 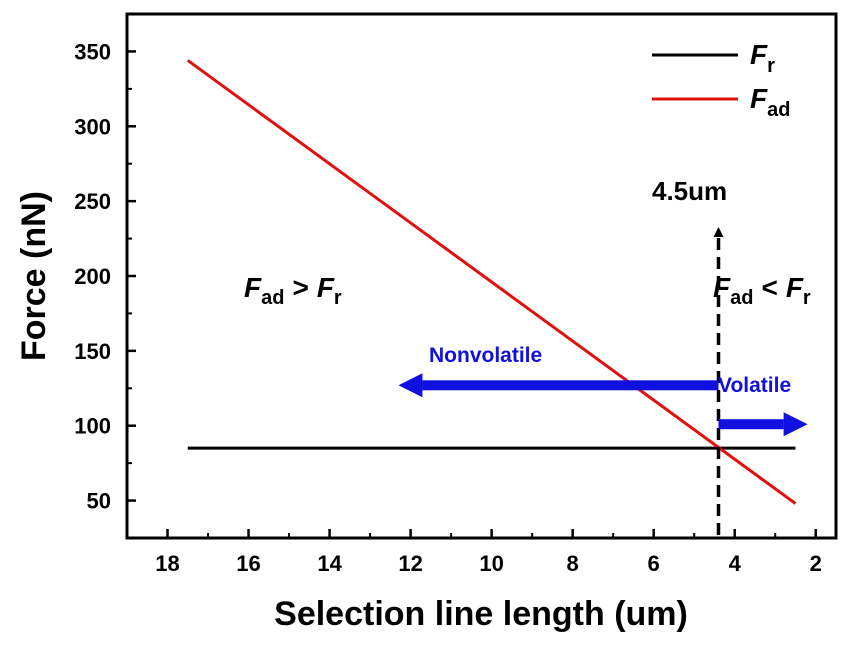 What do you see at coordinates (272, 298) in the screenshot?
I see `left-region-sub1: ad` at bounding box center [272, 298].